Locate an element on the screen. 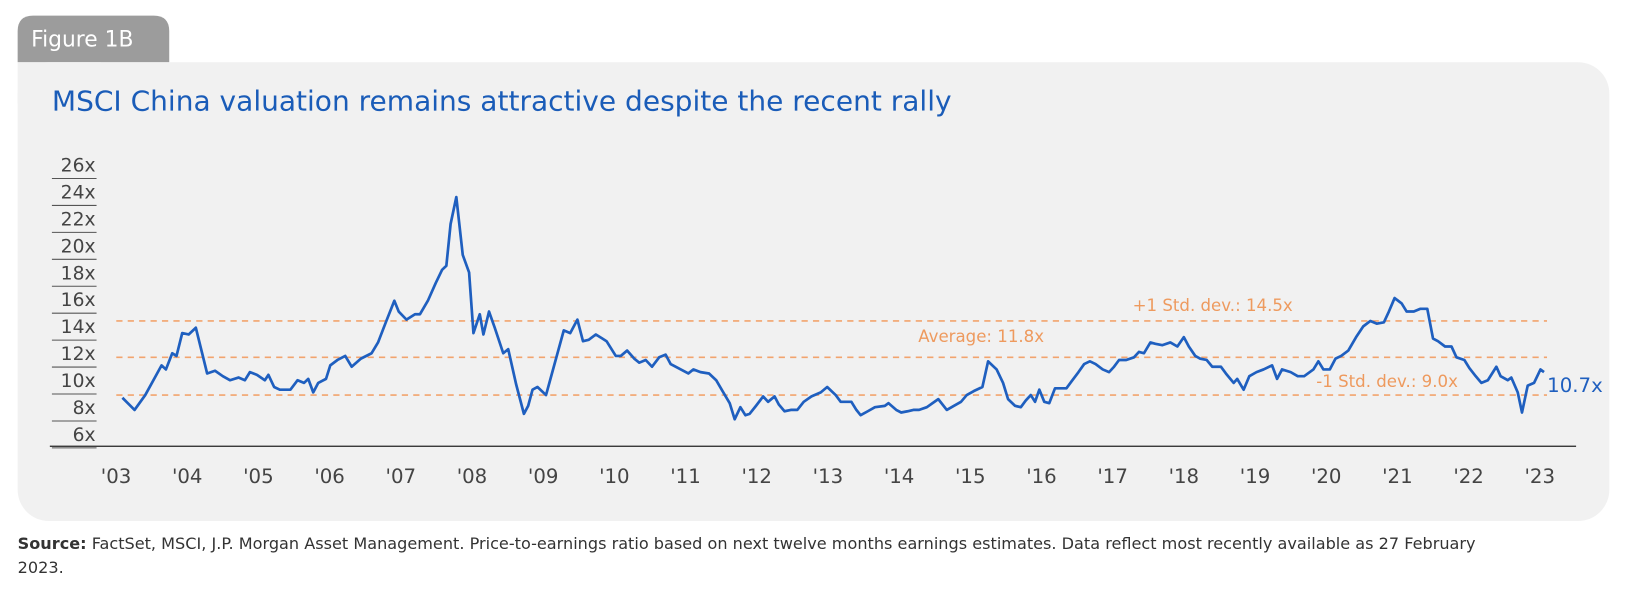  figure-tab is located at coordinates (93, 39).